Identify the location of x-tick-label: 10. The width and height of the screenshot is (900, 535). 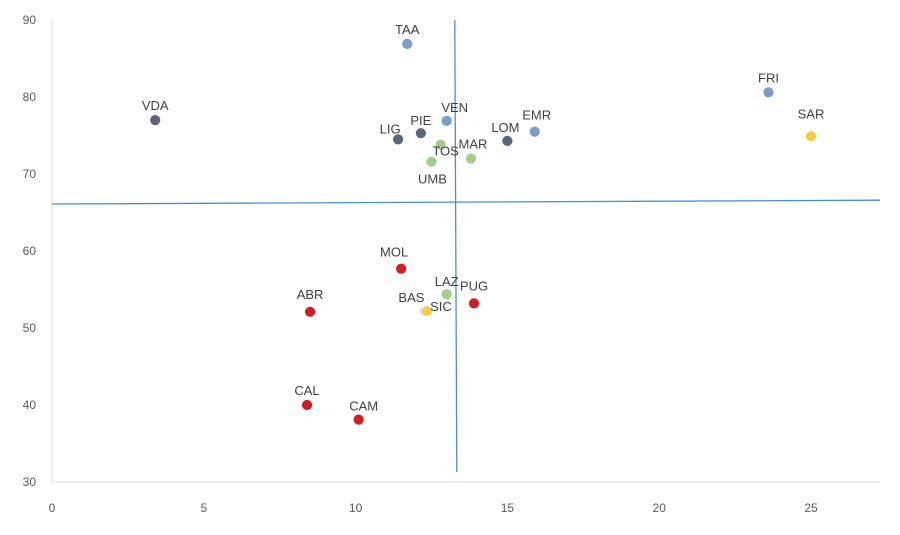
(356, 508).